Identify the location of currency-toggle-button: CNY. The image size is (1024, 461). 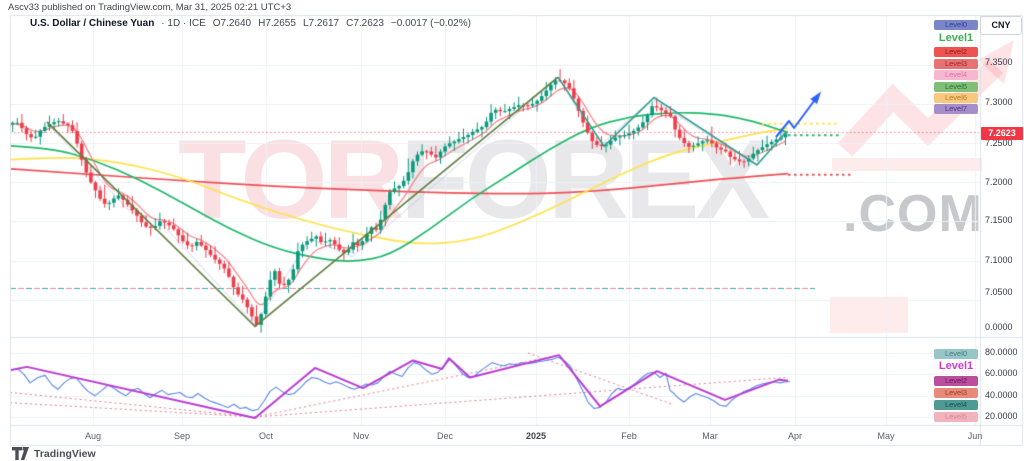
(1001, 25).